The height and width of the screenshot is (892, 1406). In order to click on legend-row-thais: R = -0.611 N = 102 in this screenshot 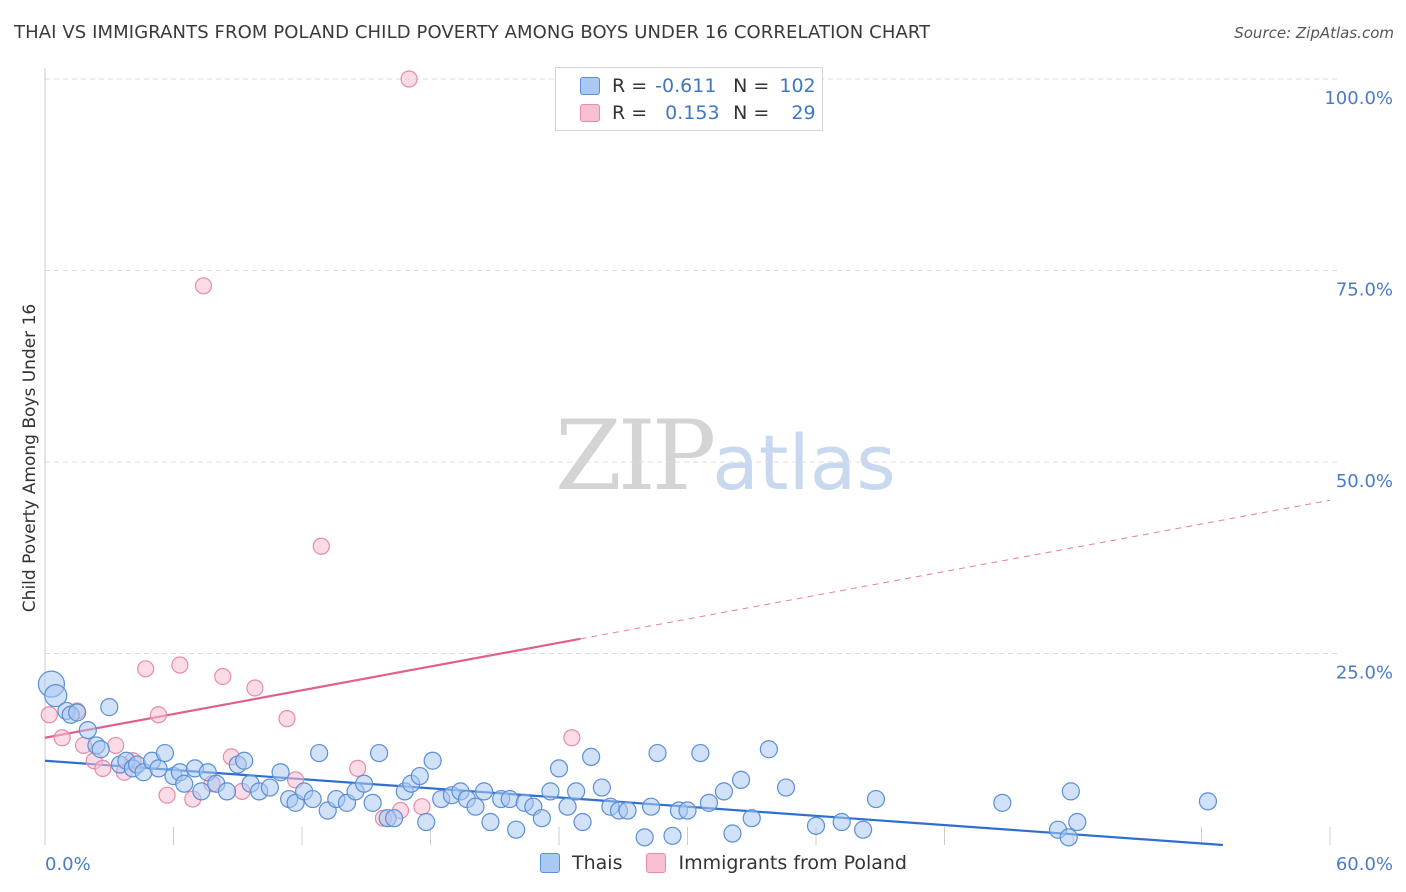, I will do `click(698, 86)`.